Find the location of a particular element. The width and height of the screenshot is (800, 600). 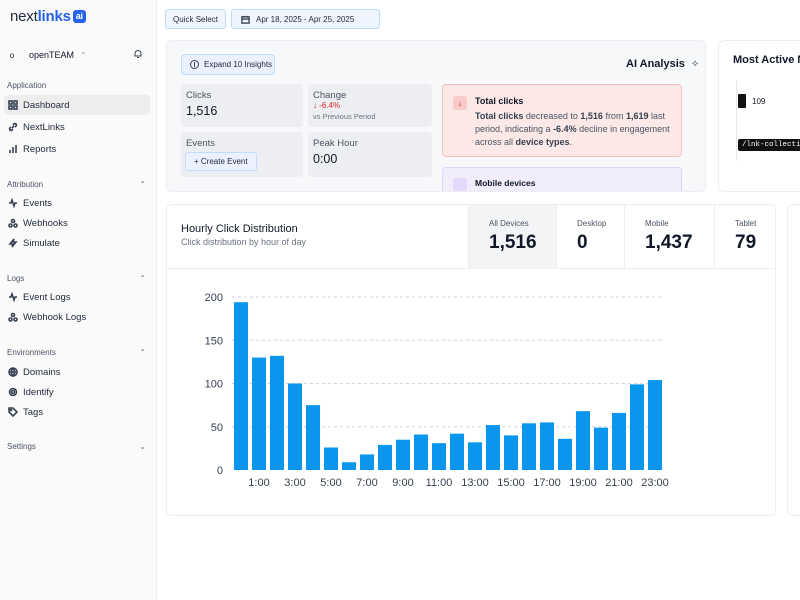

clicks-stat: Clicks 1,516 is located at coordinates (242, 105).